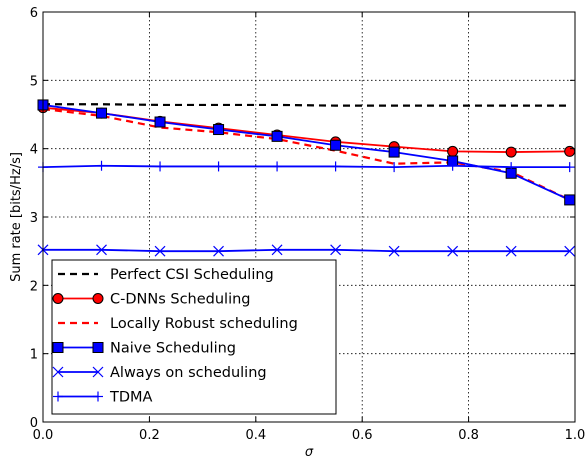 Image resolution: width=587 pixels, height=462 pixels. I want to click on legend-label: C-DNNs Scheduling, so click(180, 300).